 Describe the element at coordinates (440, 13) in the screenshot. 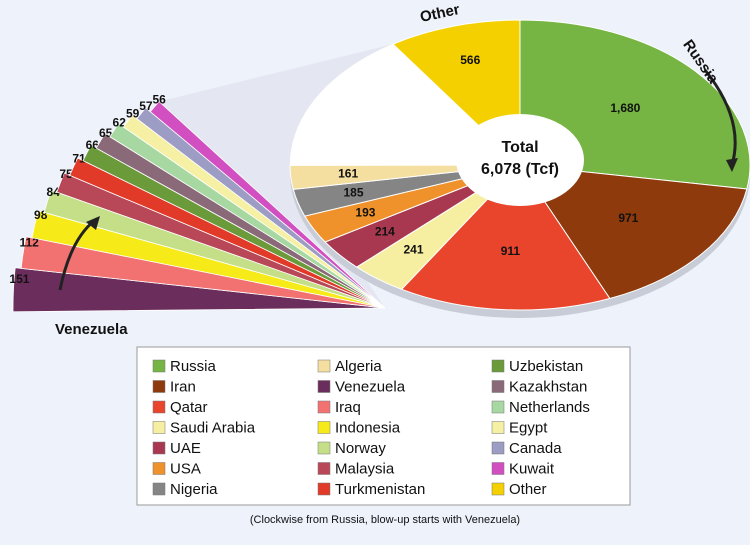

I see `annotation: Other` at that location.